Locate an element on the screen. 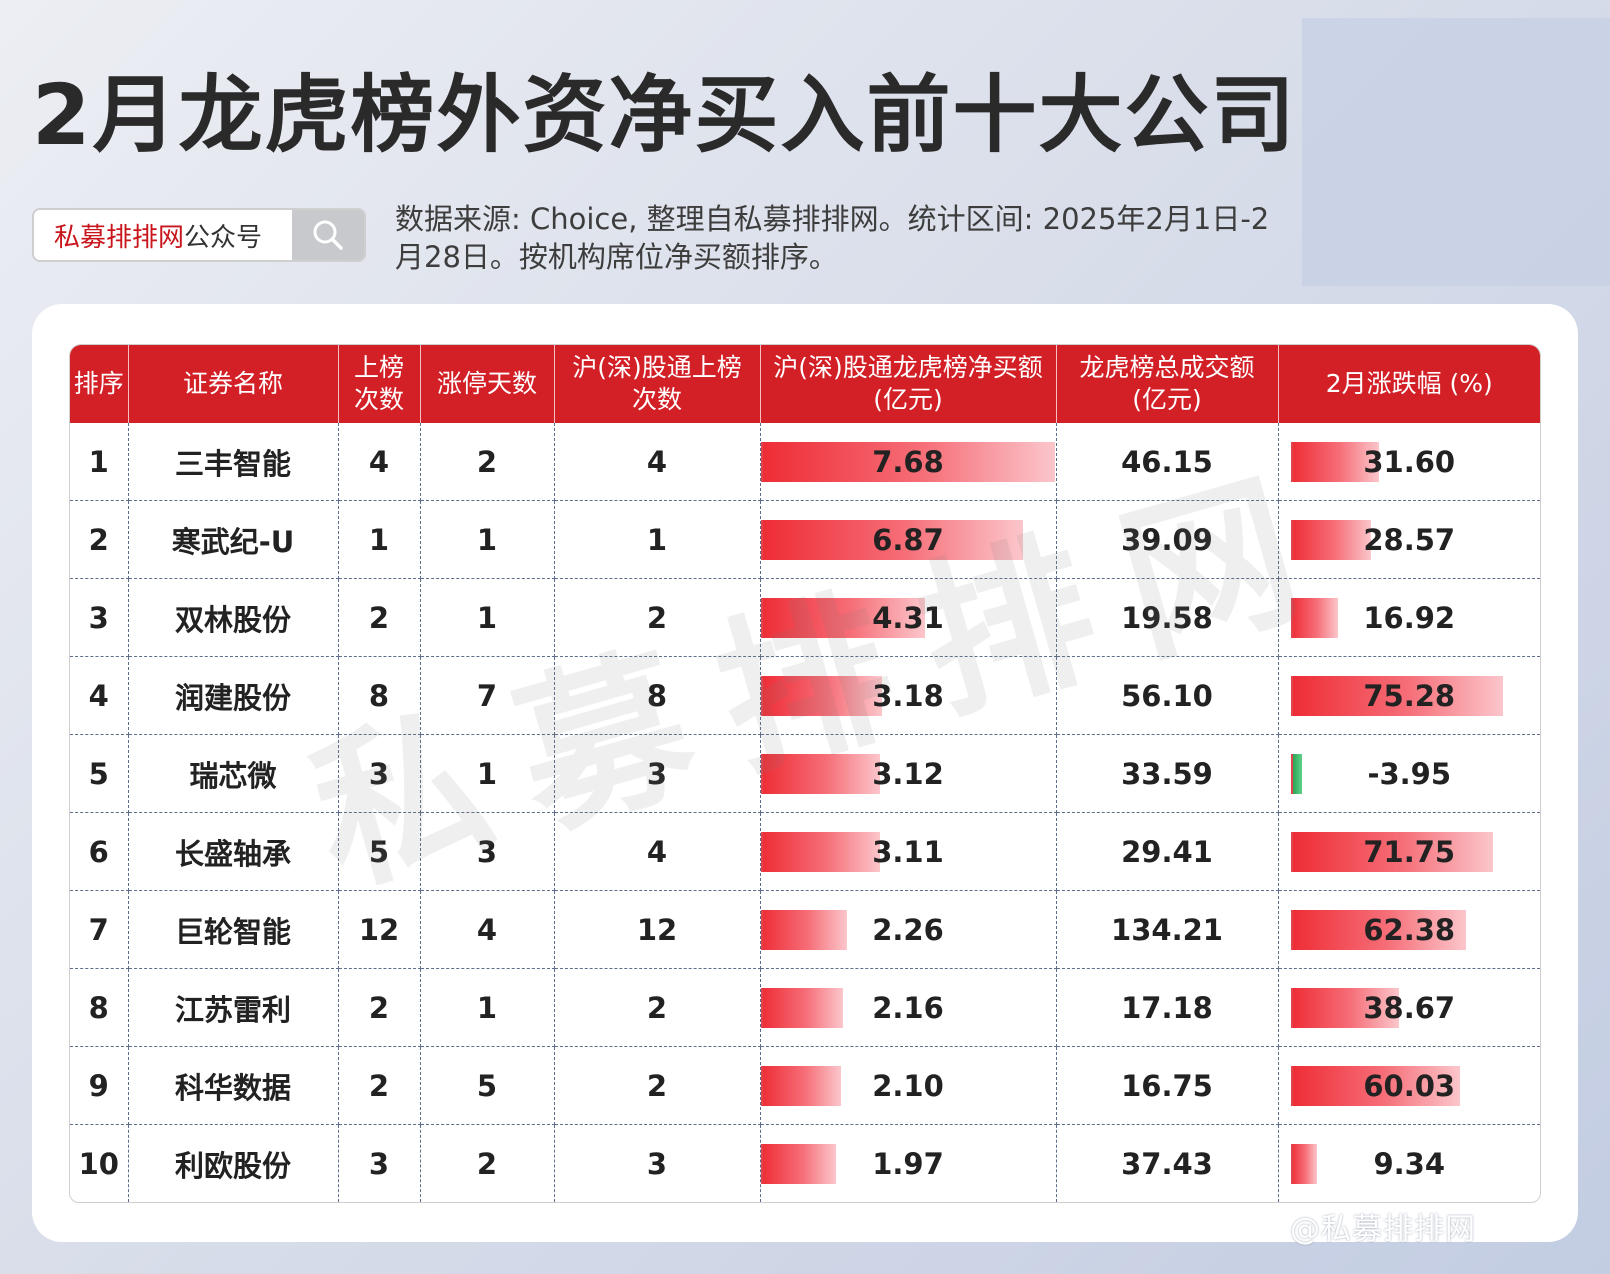 The width and height of the screenshot is (1610, 1274). table-row: 8 江苏雷利 2 1 2 2.16 17.18 38.67 is located at coordinates (805, 1007).